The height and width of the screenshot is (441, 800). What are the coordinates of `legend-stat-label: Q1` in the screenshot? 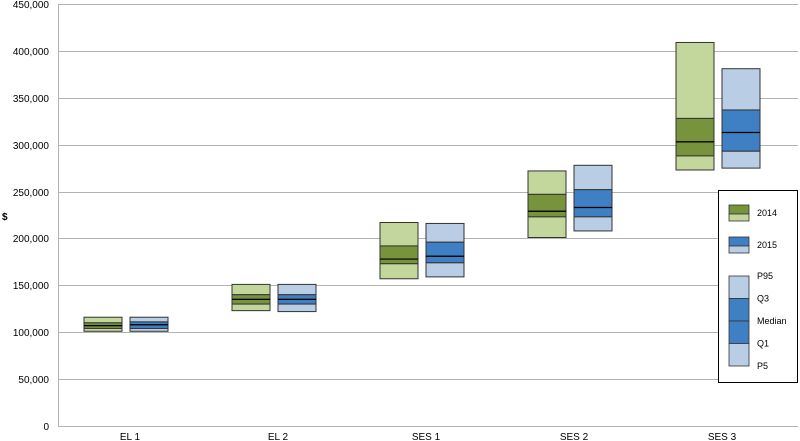 It's located at (763, 344).